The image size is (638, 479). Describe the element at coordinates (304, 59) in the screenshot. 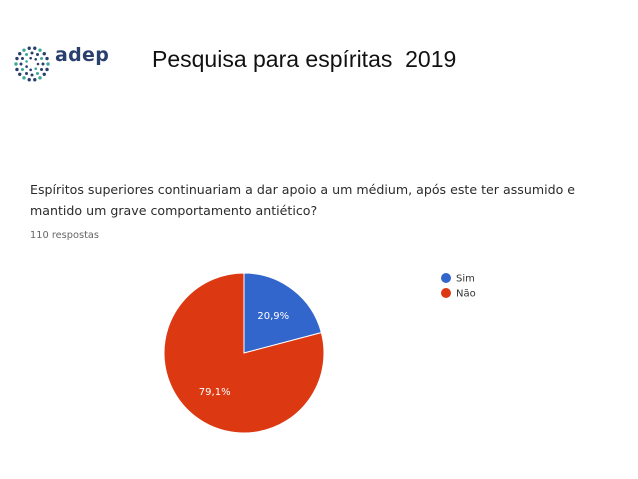

I see `slide-title: Pesquisa para espíritas 2019` at that location.